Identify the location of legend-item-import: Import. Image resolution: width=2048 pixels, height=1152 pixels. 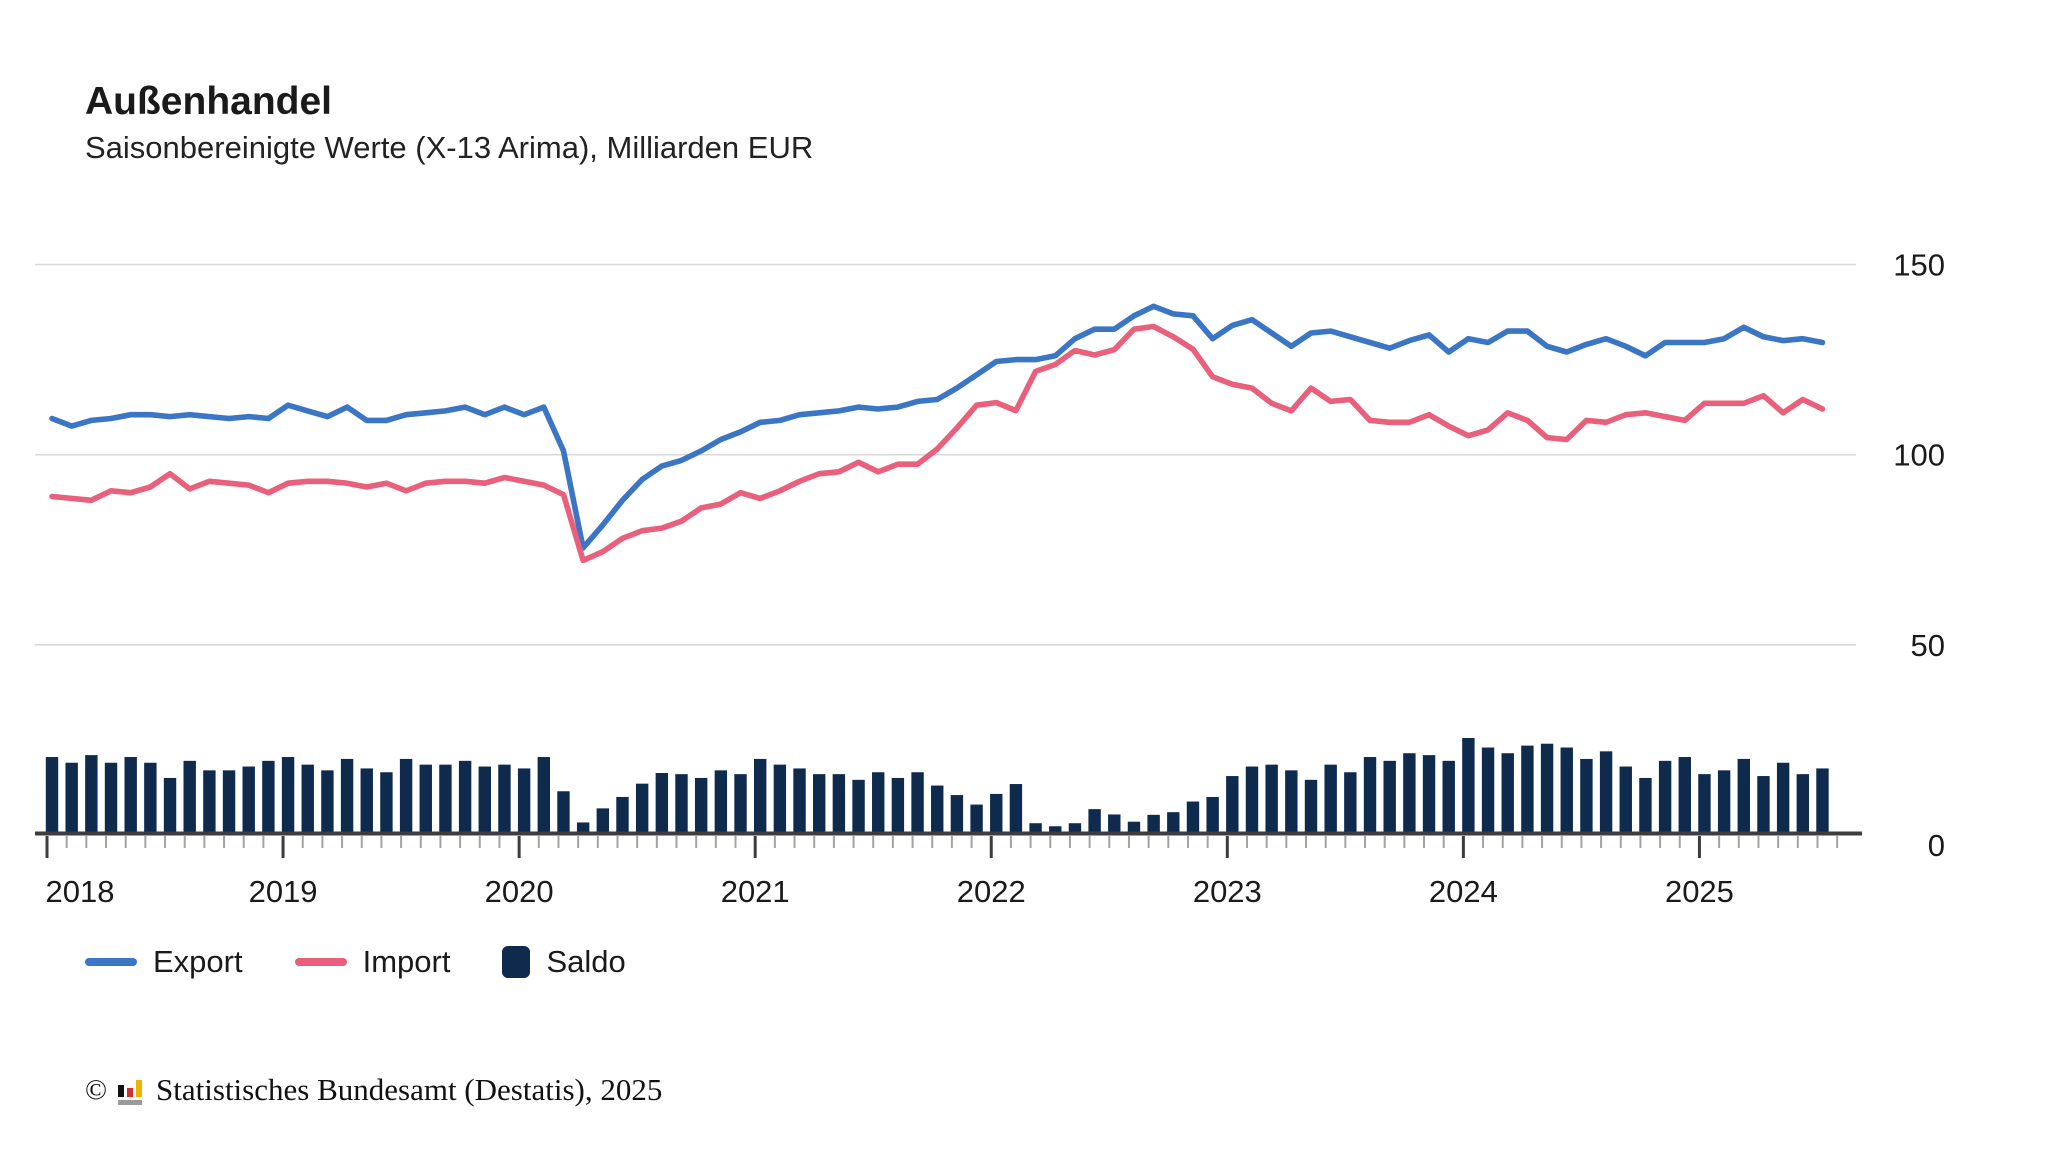
(372, 962).